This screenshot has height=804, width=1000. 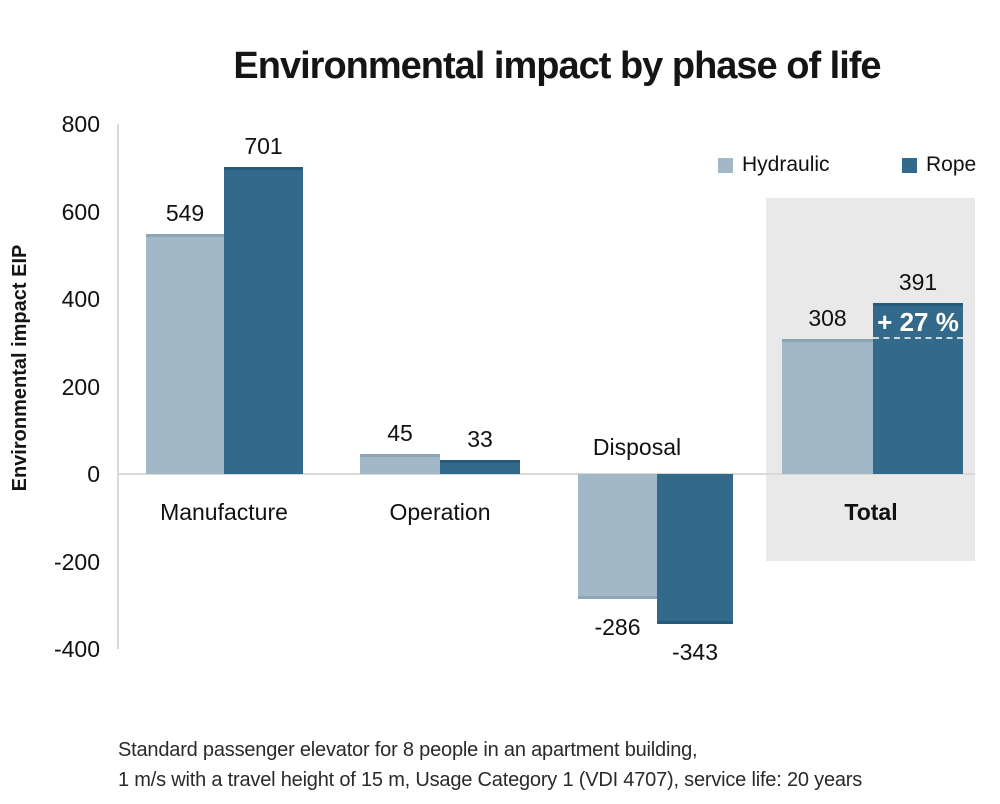 What do you see at coordinates (80, 299) in the screenshot?
I see `y-tick-400: 400` at bounding box center [80, 299].